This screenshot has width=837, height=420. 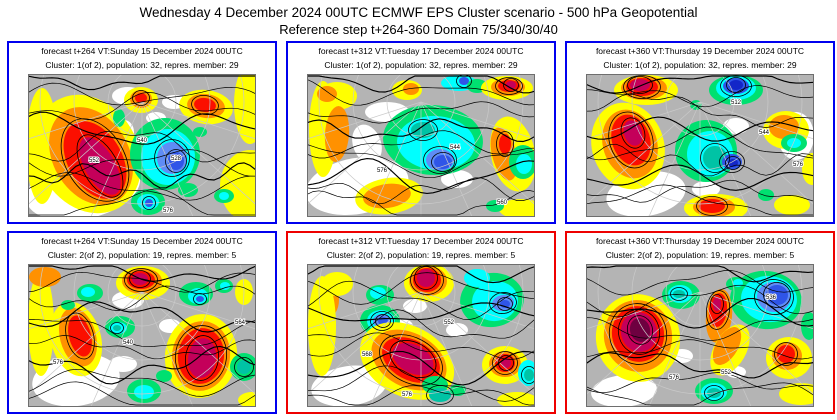 I want to click on svg-text: 528, so click(x=176, y=159).